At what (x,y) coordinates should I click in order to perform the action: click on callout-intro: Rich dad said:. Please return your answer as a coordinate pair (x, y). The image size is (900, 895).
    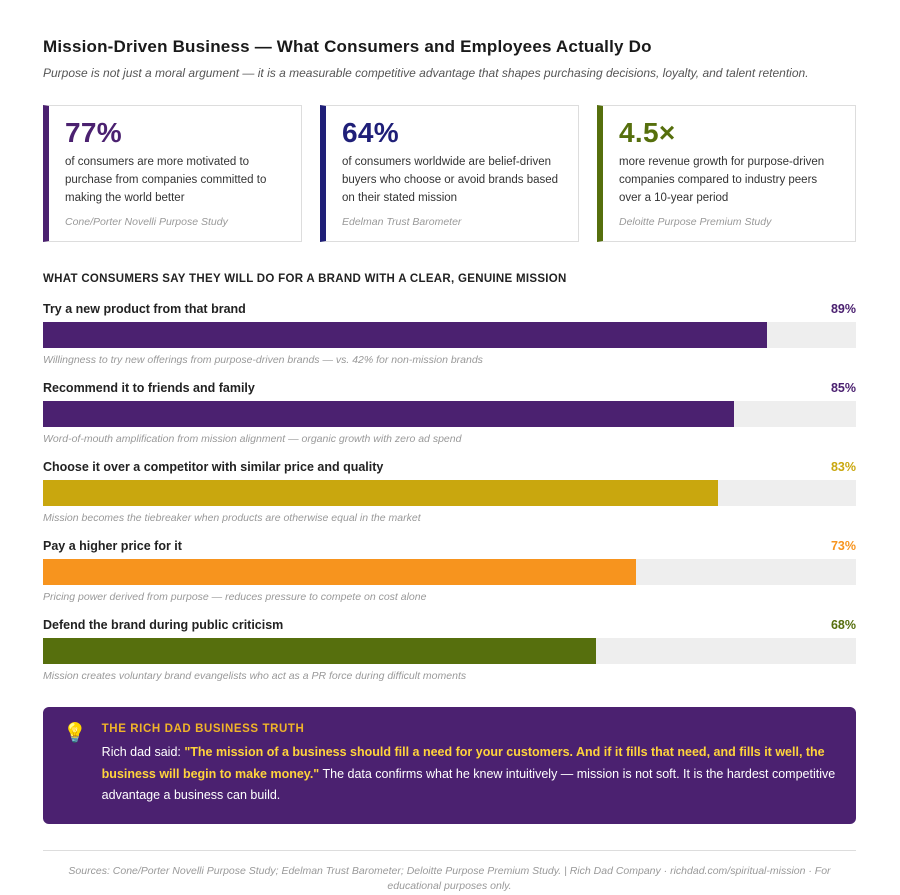
    Looking at the image, I should click on (143, 752).